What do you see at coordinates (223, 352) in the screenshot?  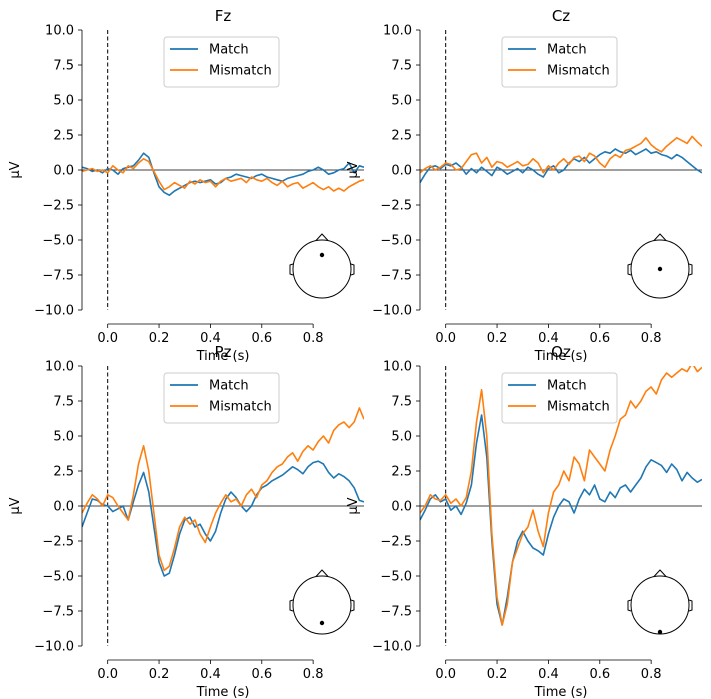 I see `panel-title: Pz` at bounding box center [223, 352].